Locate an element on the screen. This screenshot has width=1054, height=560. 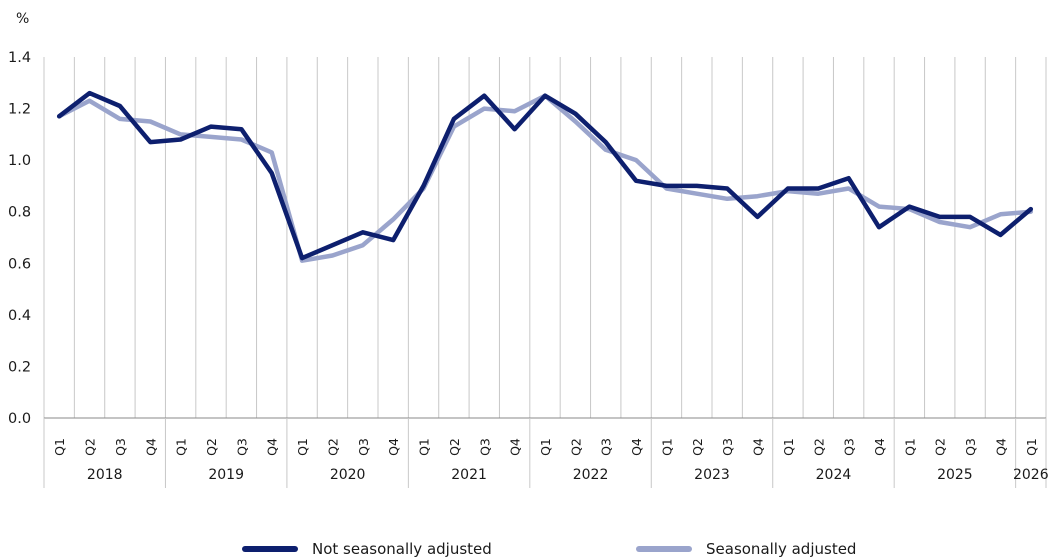
x-tick-label-year: 2023 is located at coordinates (712, 475).